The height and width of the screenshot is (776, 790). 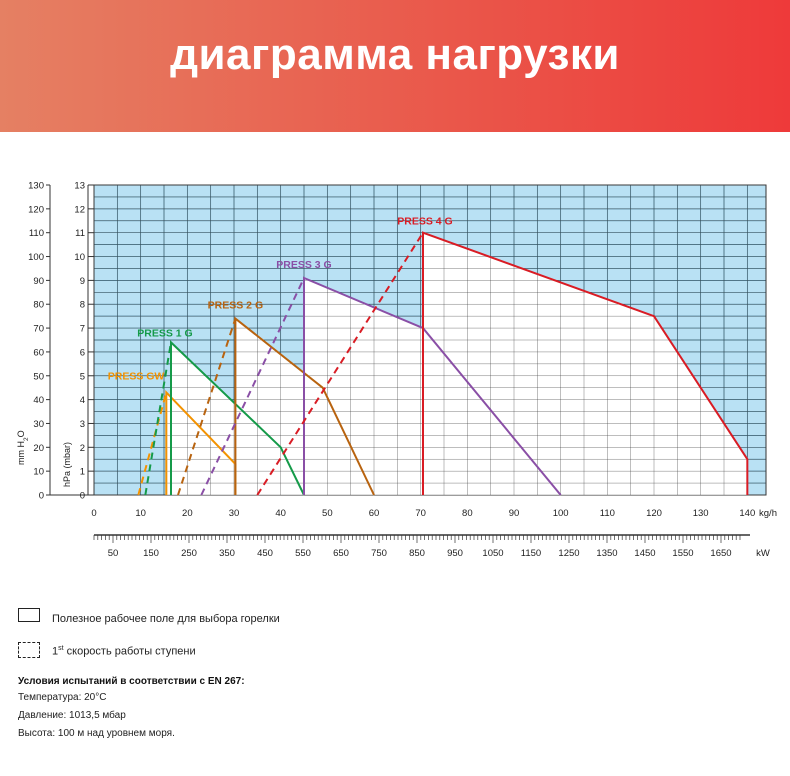 What do you see at coordinates (654, 513) in the screenshot?
I see `x-tick-label: 120` at bounding box center [654, 513].